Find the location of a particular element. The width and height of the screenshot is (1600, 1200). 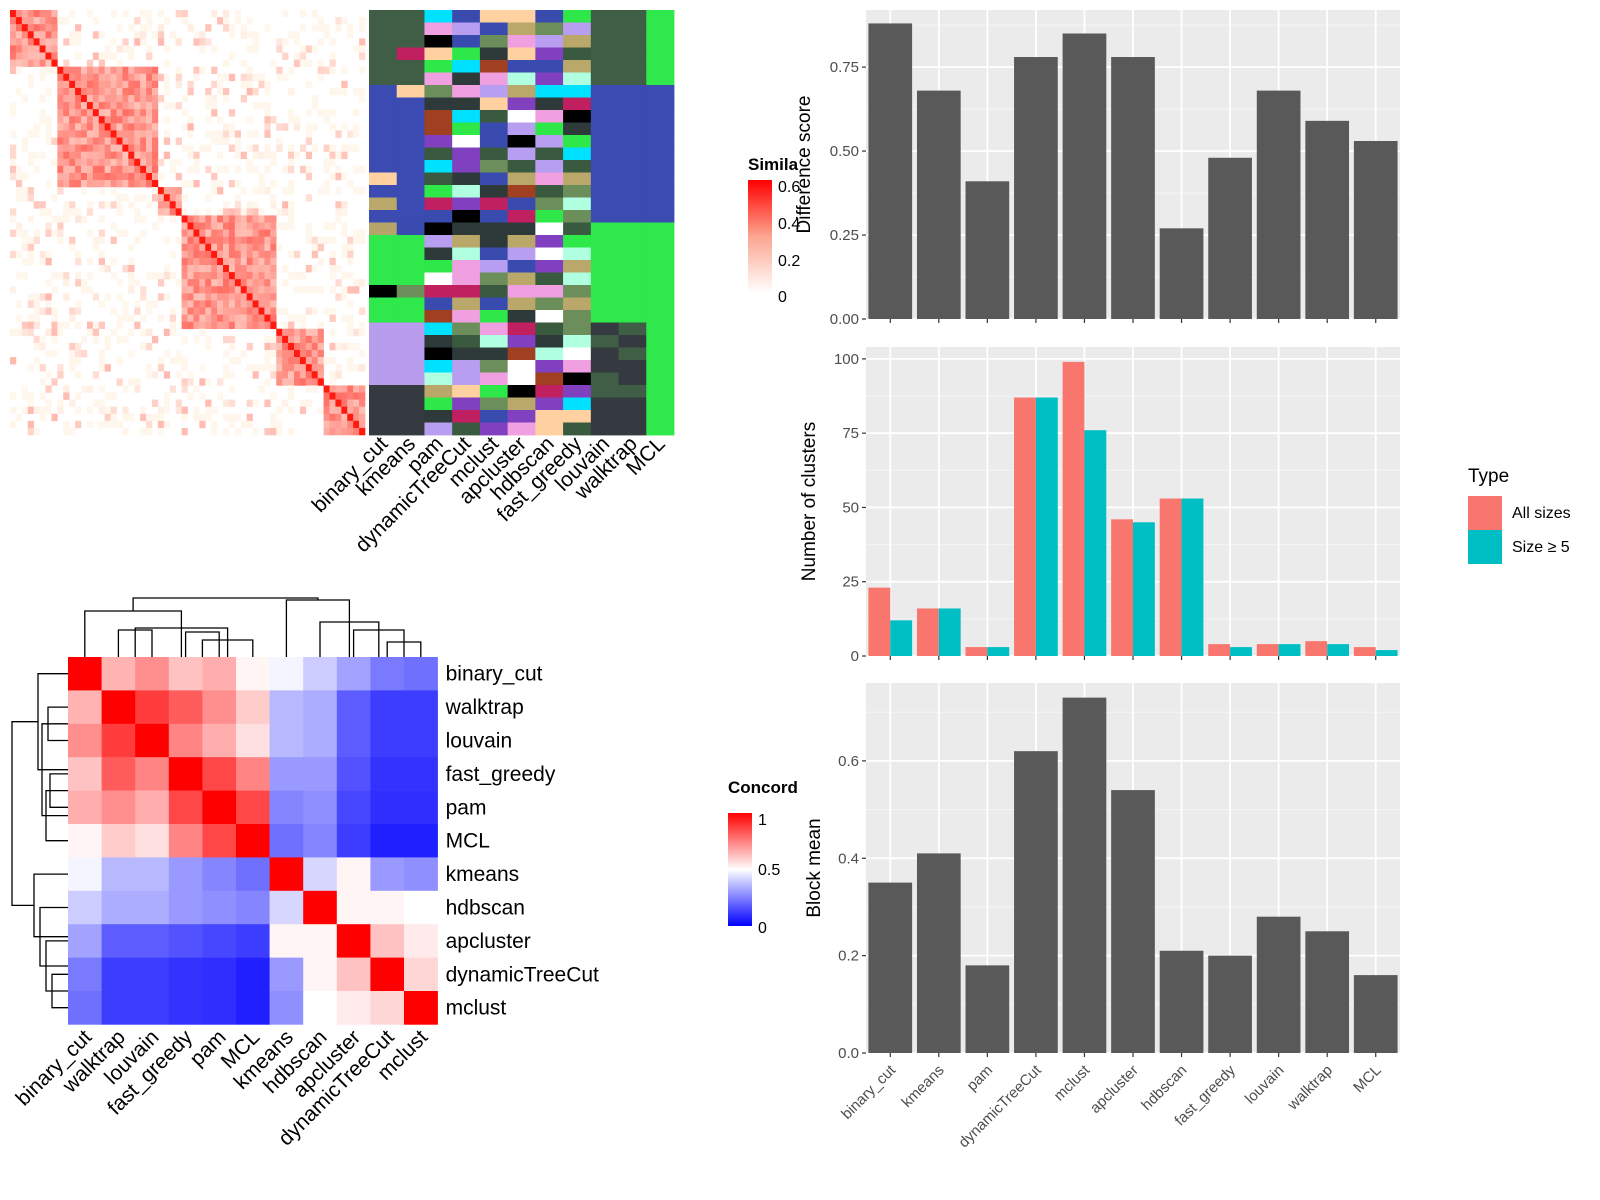

bar is located at coordinates (1327, 992).